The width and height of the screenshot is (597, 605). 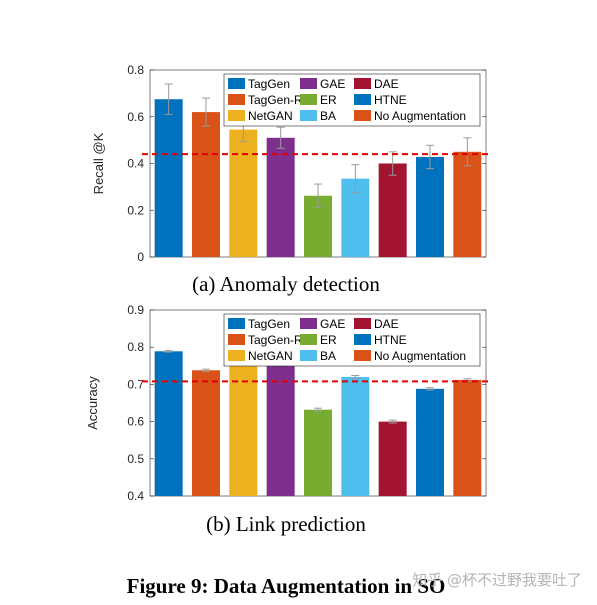 What do you see at coordinates (140, 257) in the screenshot?
I see `y-tick-label: 0` at bounding box center [140, 257].